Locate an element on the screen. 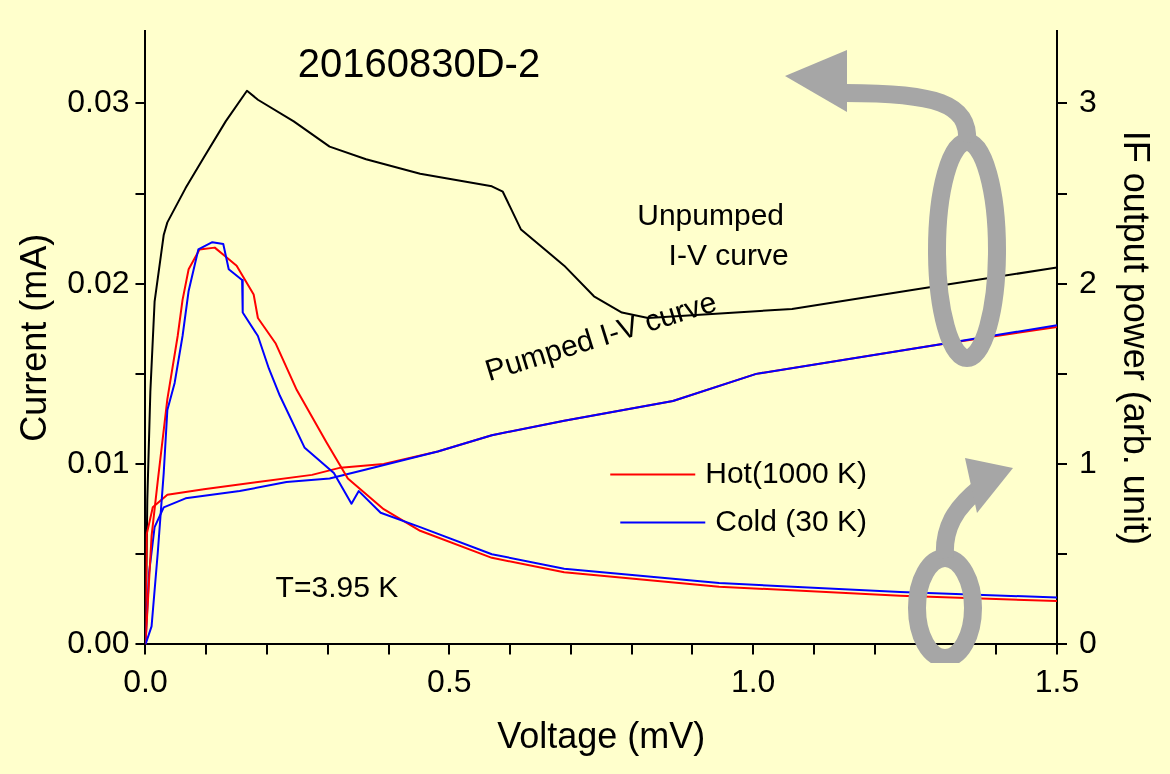 Image resolution: width=1170 pixels, height=774 pixels. y-tick-label: 0.02 is located at coordinates (98, 281).